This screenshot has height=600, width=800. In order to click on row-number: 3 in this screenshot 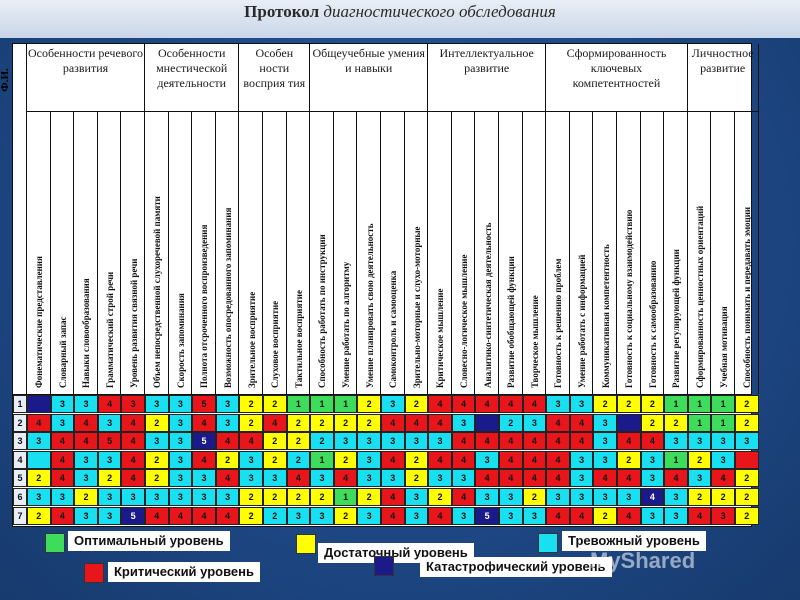, I will do `click(20, 441)`.